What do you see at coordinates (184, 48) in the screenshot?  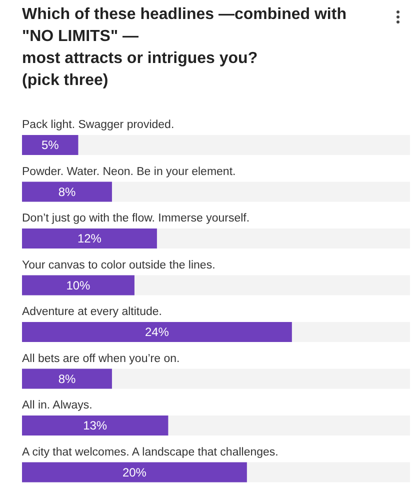 I see `chart-title: Which of these headlines —combined with "NO LIMITS" — most attracts or intrigues you? (pick three)` at bounding box center [184, 48].